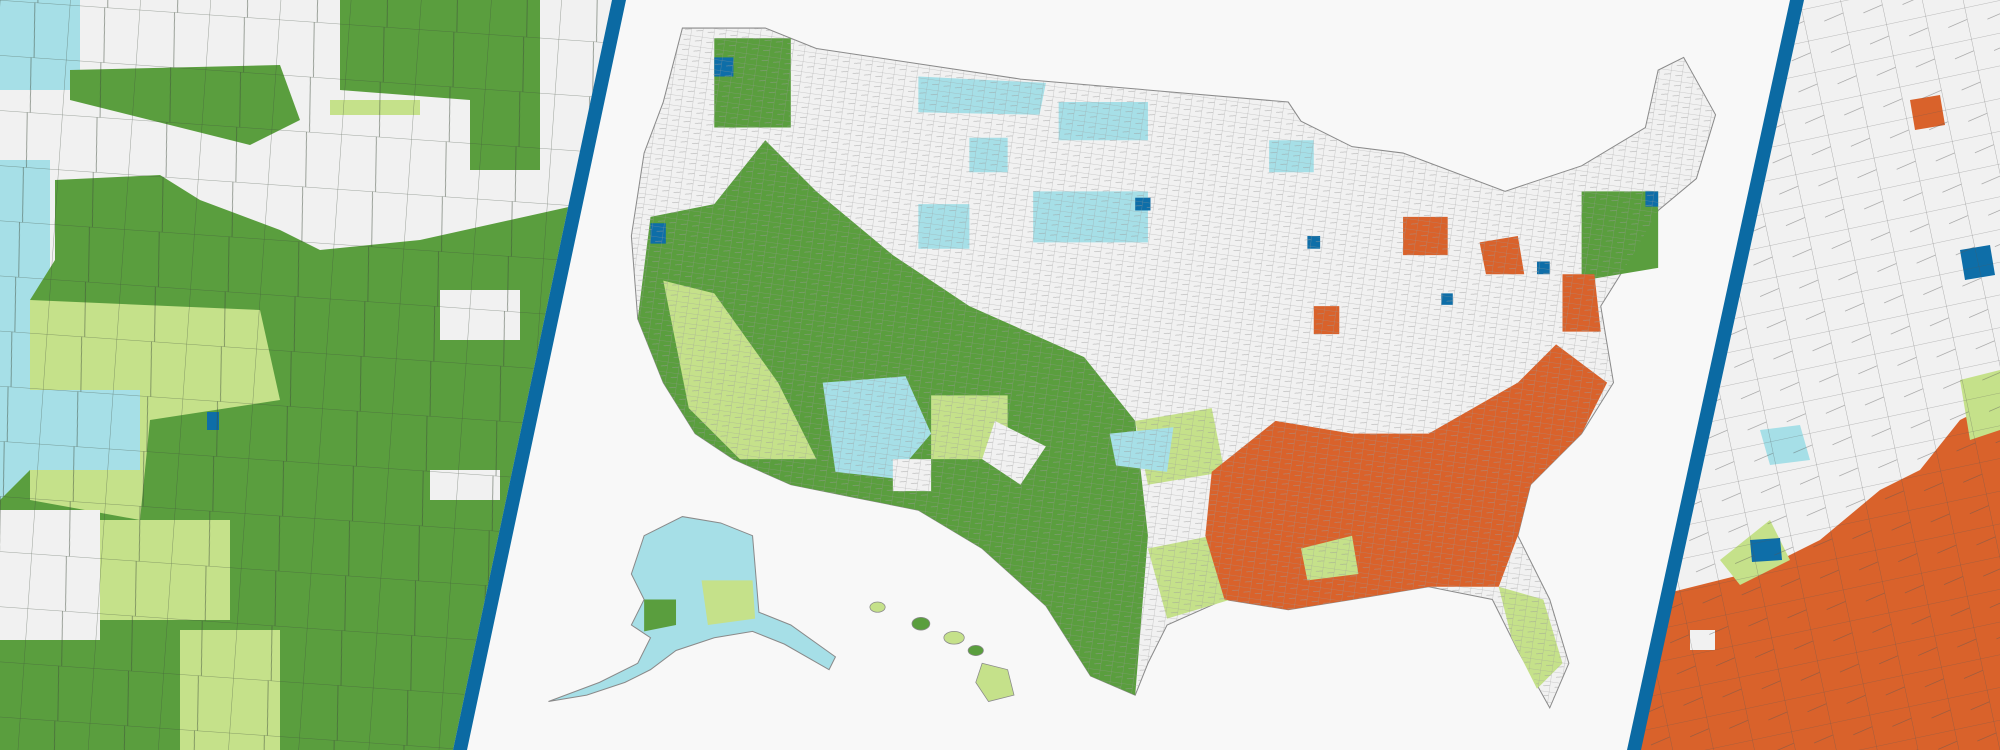 This screenshot has width=2000, height=750. Describe the element at coordinates (1715, 375) in the screenshot. I see `right-divider` at that location.